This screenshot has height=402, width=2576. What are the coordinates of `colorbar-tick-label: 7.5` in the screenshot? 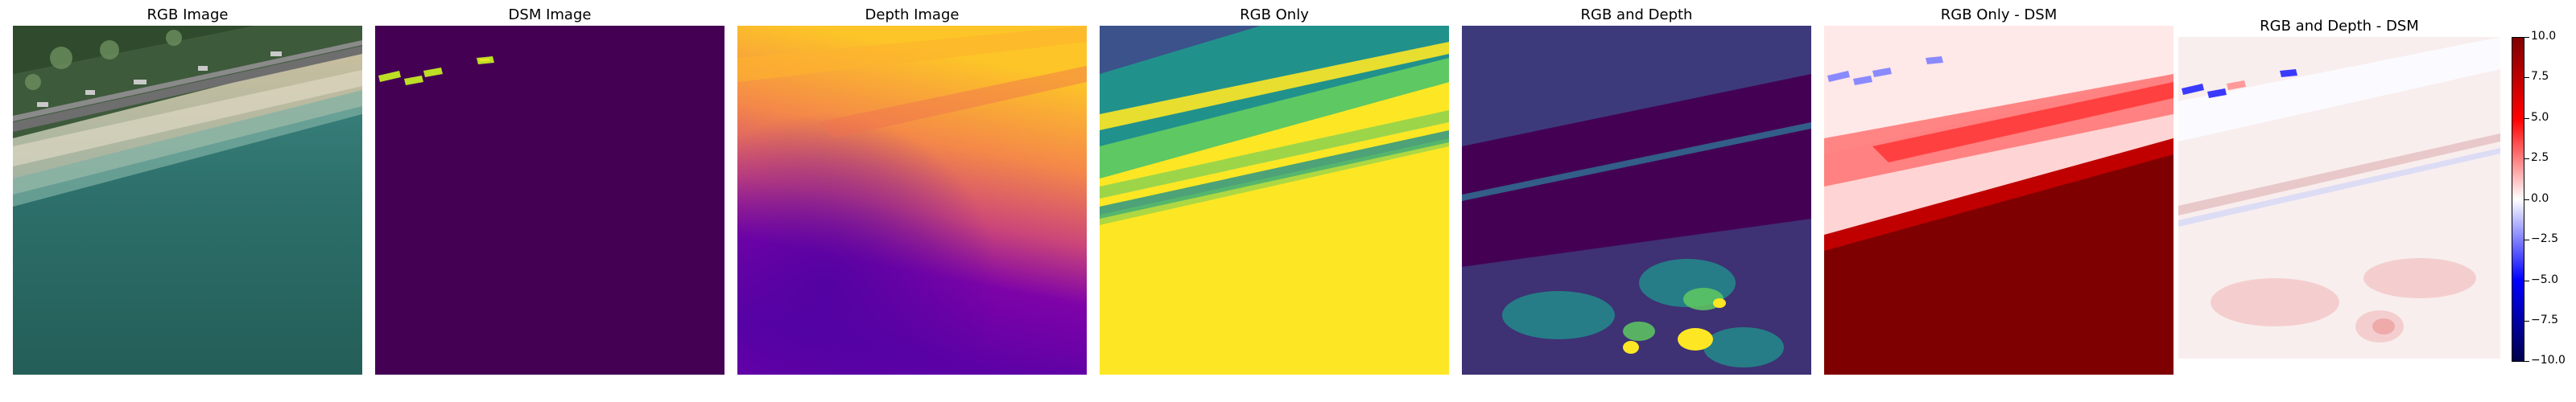 It's located at (2540, 76).